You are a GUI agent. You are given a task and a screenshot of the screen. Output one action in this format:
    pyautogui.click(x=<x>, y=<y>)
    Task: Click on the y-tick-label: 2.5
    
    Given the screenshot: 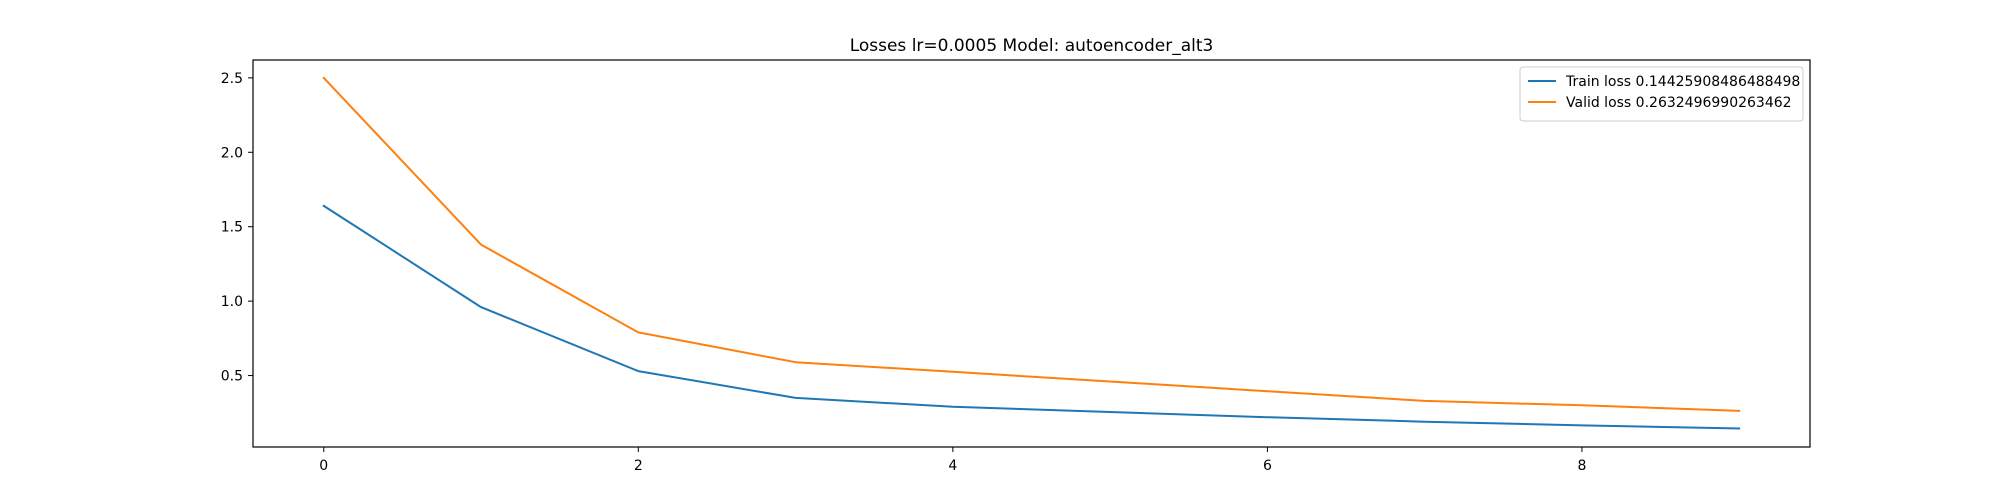 What is the action you would take?
    pyautogui.click(x=232, y=79)
    